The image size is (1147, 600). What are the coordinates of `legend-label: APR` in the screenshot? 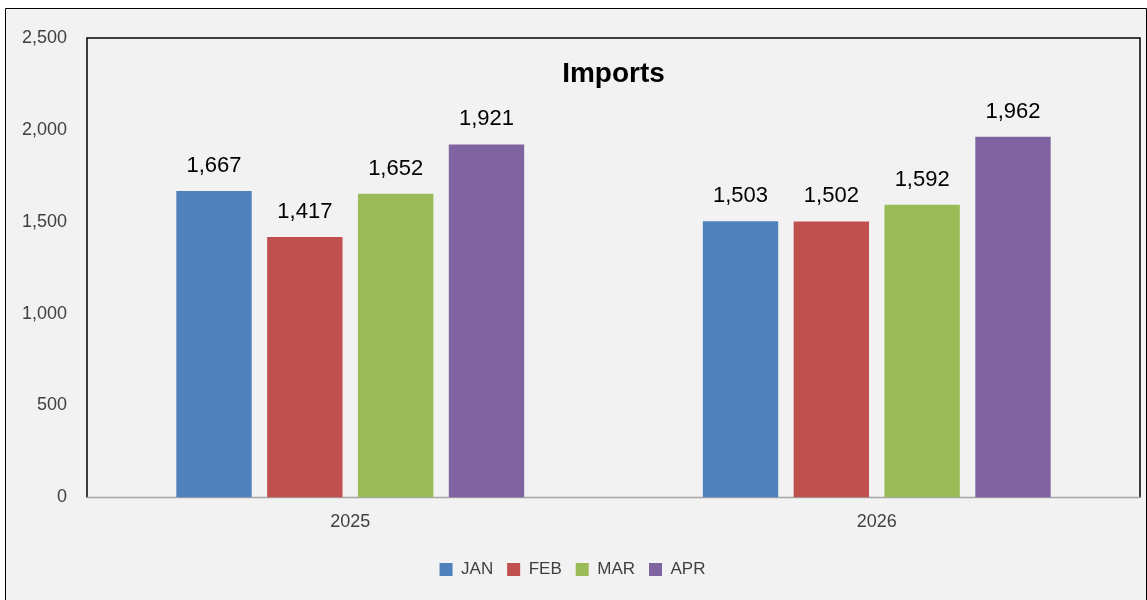 It's located at (688, 569).